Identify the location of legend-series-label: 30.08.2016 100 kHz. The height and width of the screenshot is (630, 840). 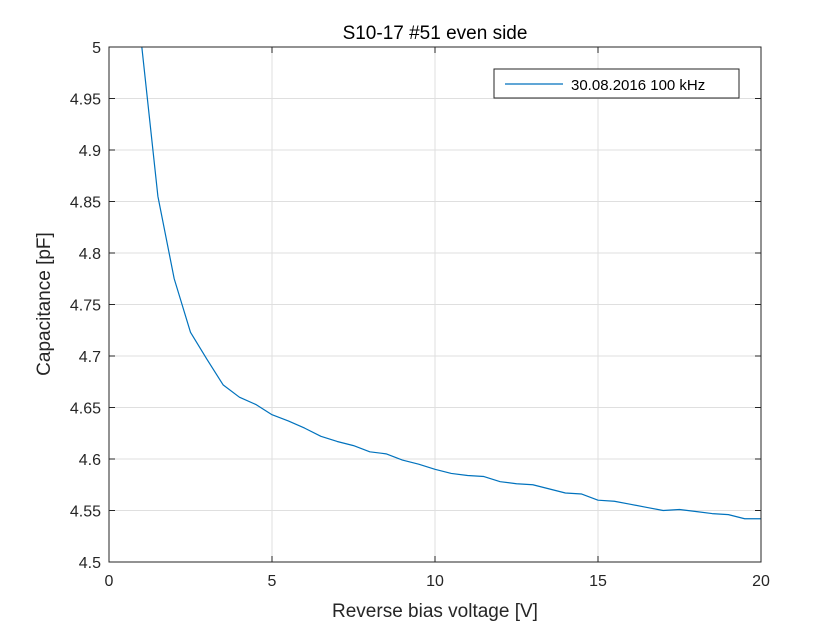
(638, 85).